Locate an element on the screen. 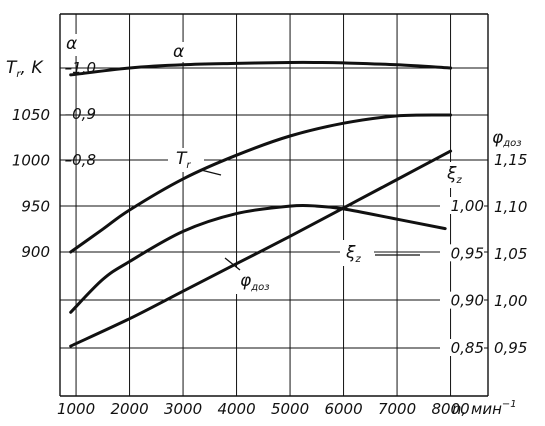 This screenshot has width=545, height=426. x-tick-label: 1000 is located at coordinates (76, 409).